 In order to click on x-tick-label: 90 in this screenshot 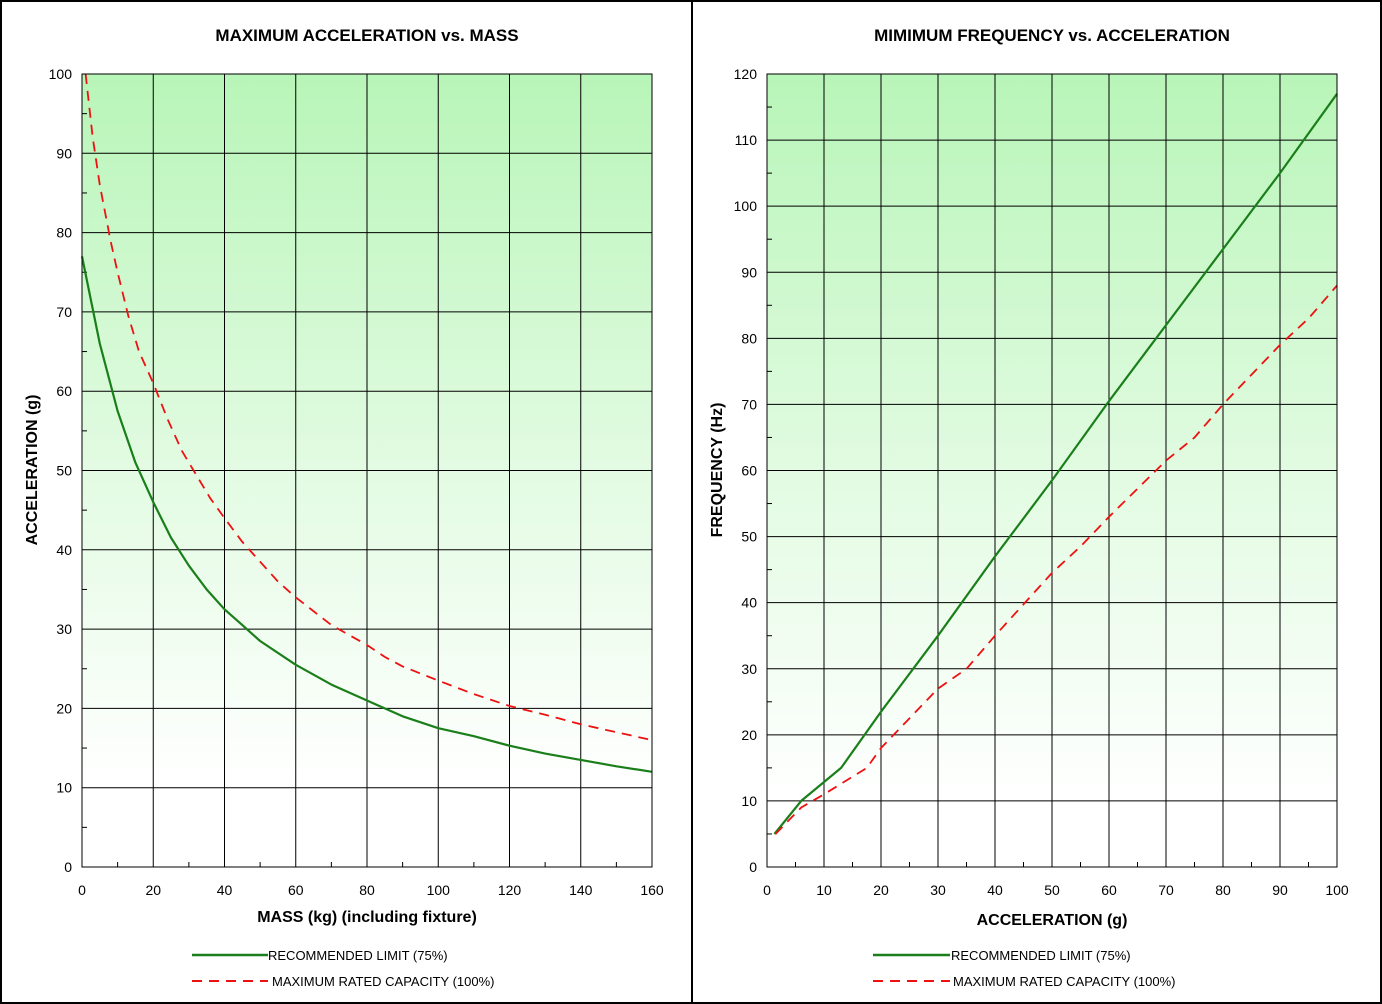, I will do `click(1280, 890)`.